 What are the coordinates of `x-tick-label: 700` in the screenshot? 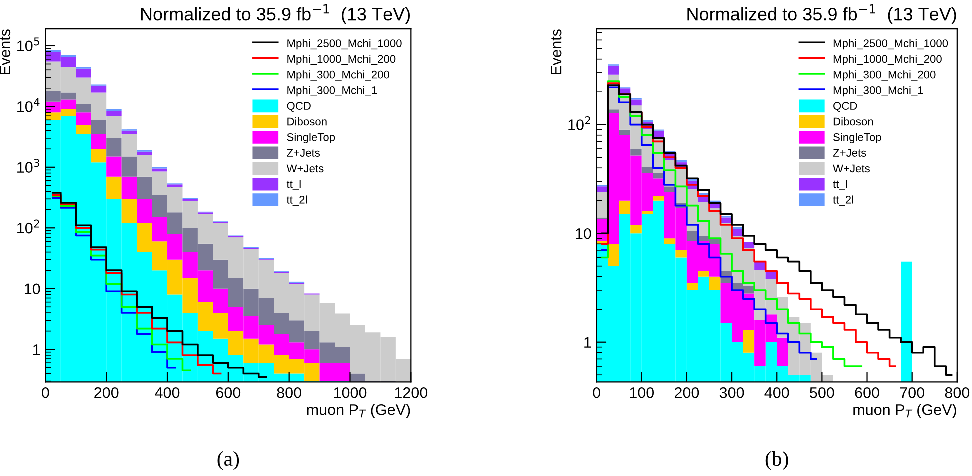 It's located at (912, 392).